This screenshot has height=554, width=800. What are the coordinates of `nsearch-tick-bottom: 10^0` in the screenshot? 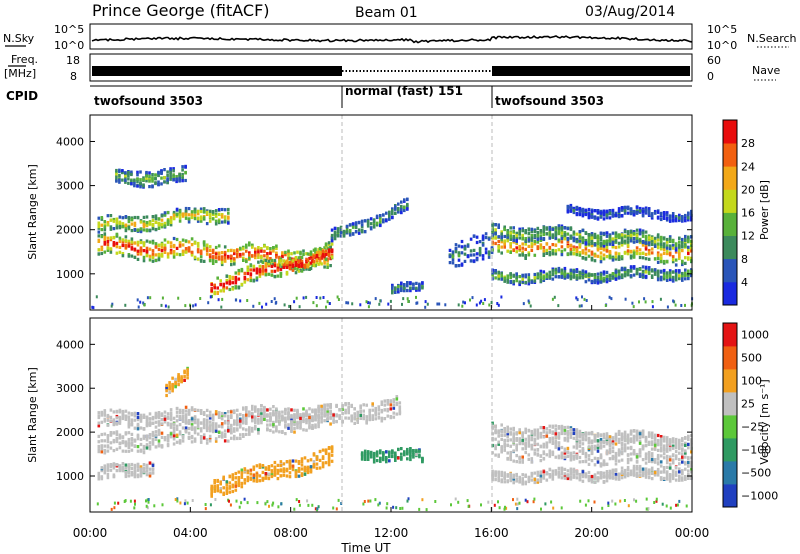 It's located at (722, 45).